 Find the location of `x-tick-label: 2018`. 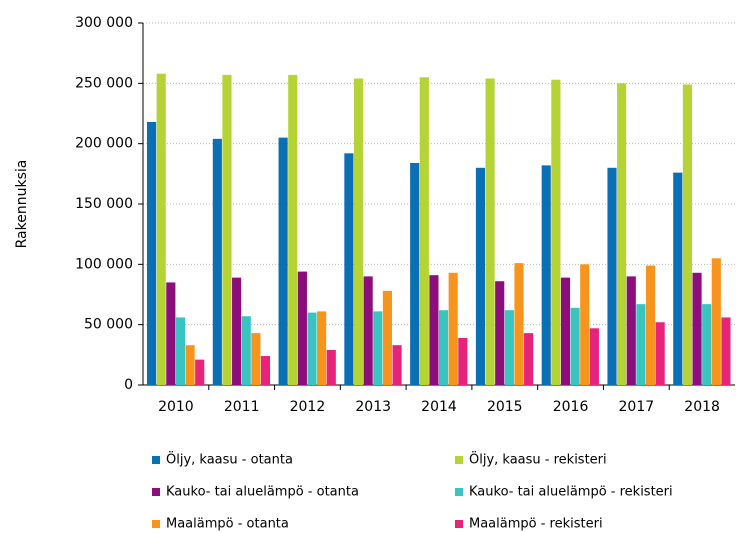

x-tick-label: 2018 is located at coordinates (702, 407).